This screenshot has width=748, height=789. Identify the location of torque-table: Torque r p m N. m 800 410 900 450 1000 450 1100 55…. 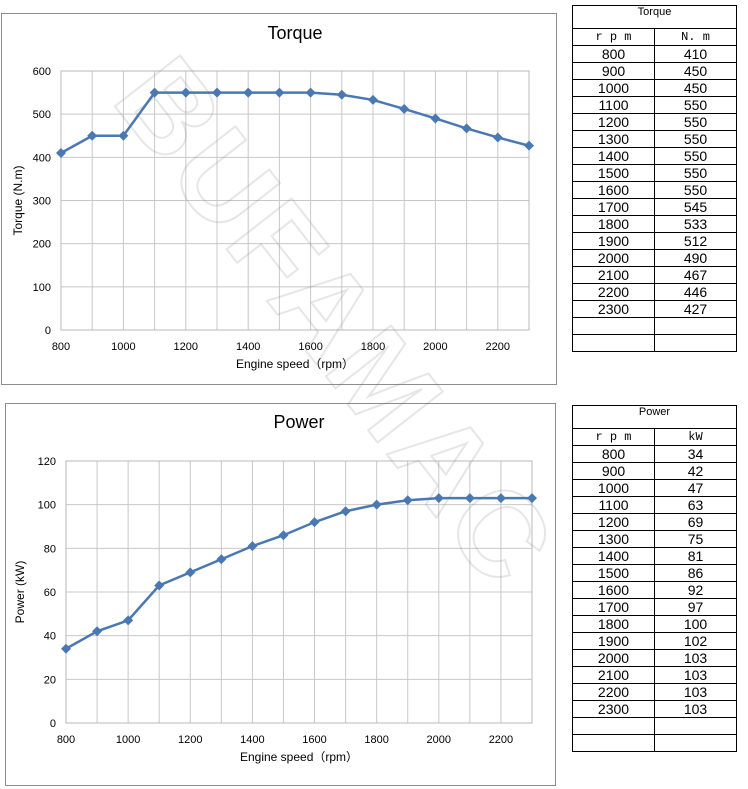
(654, 178).